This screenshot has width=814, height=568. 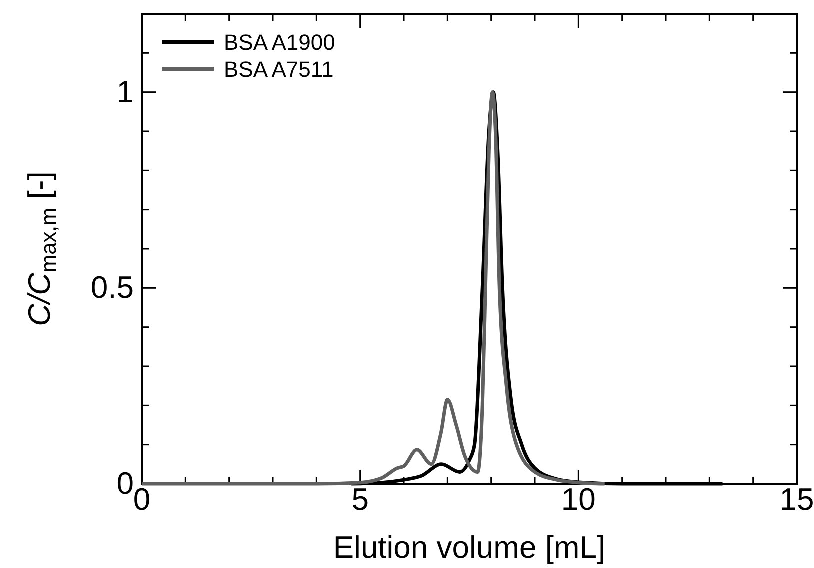 I want to click on x-tick-label: 5, so click(x=360, y=500).